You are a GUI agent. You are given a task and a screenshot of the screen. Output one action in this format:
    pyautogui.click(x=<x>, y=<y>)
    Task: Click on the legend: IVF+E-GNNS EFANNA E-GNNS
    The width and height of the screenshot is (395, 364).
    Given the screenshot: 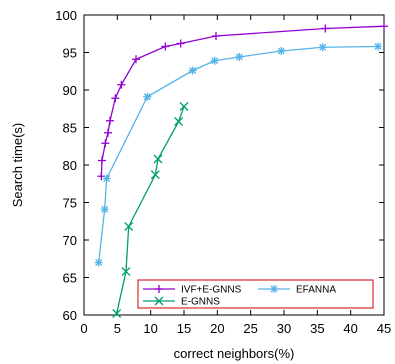 What is the action you would take?
    pyautogui.click(x=255, y=294)
    